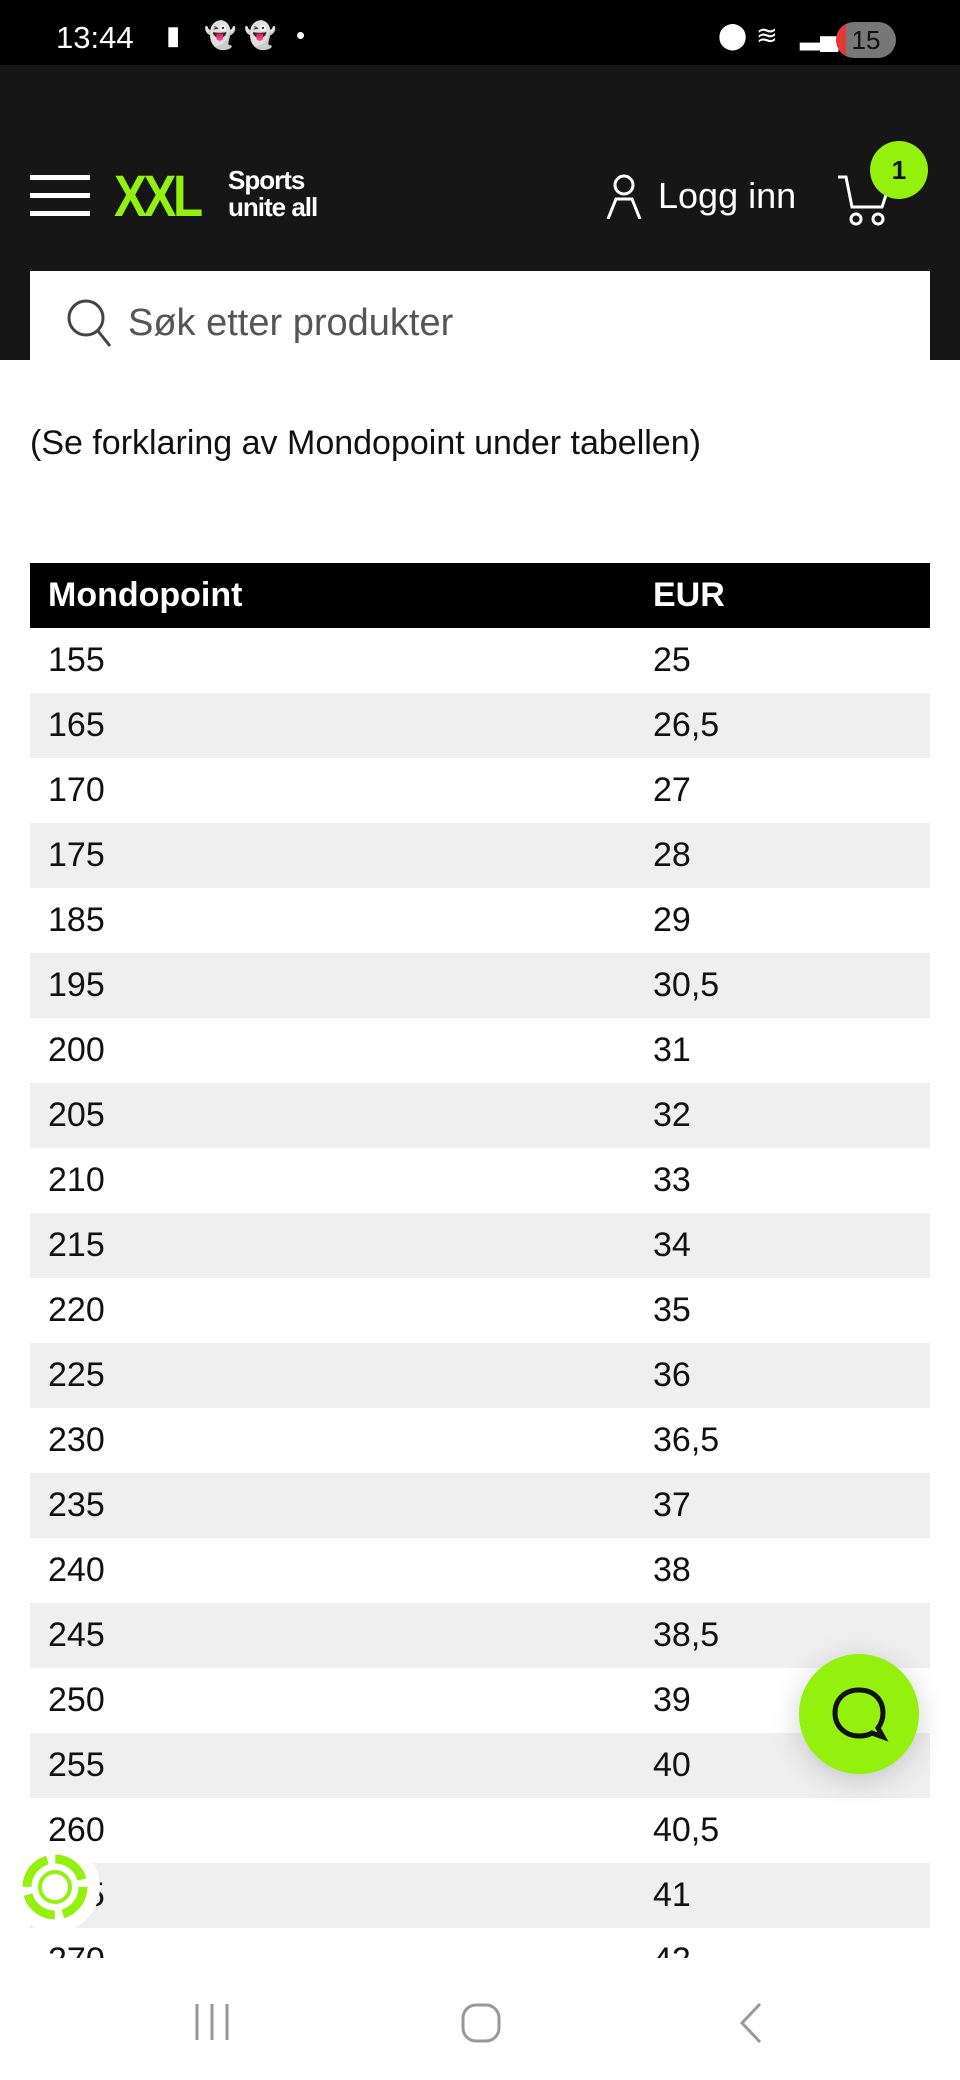 Image resolution: width=960 pixels, height=2080 pixels. Describe the element at coordinates (672, 920) in the screenshot. I see `eur-cell: 29` at that location.